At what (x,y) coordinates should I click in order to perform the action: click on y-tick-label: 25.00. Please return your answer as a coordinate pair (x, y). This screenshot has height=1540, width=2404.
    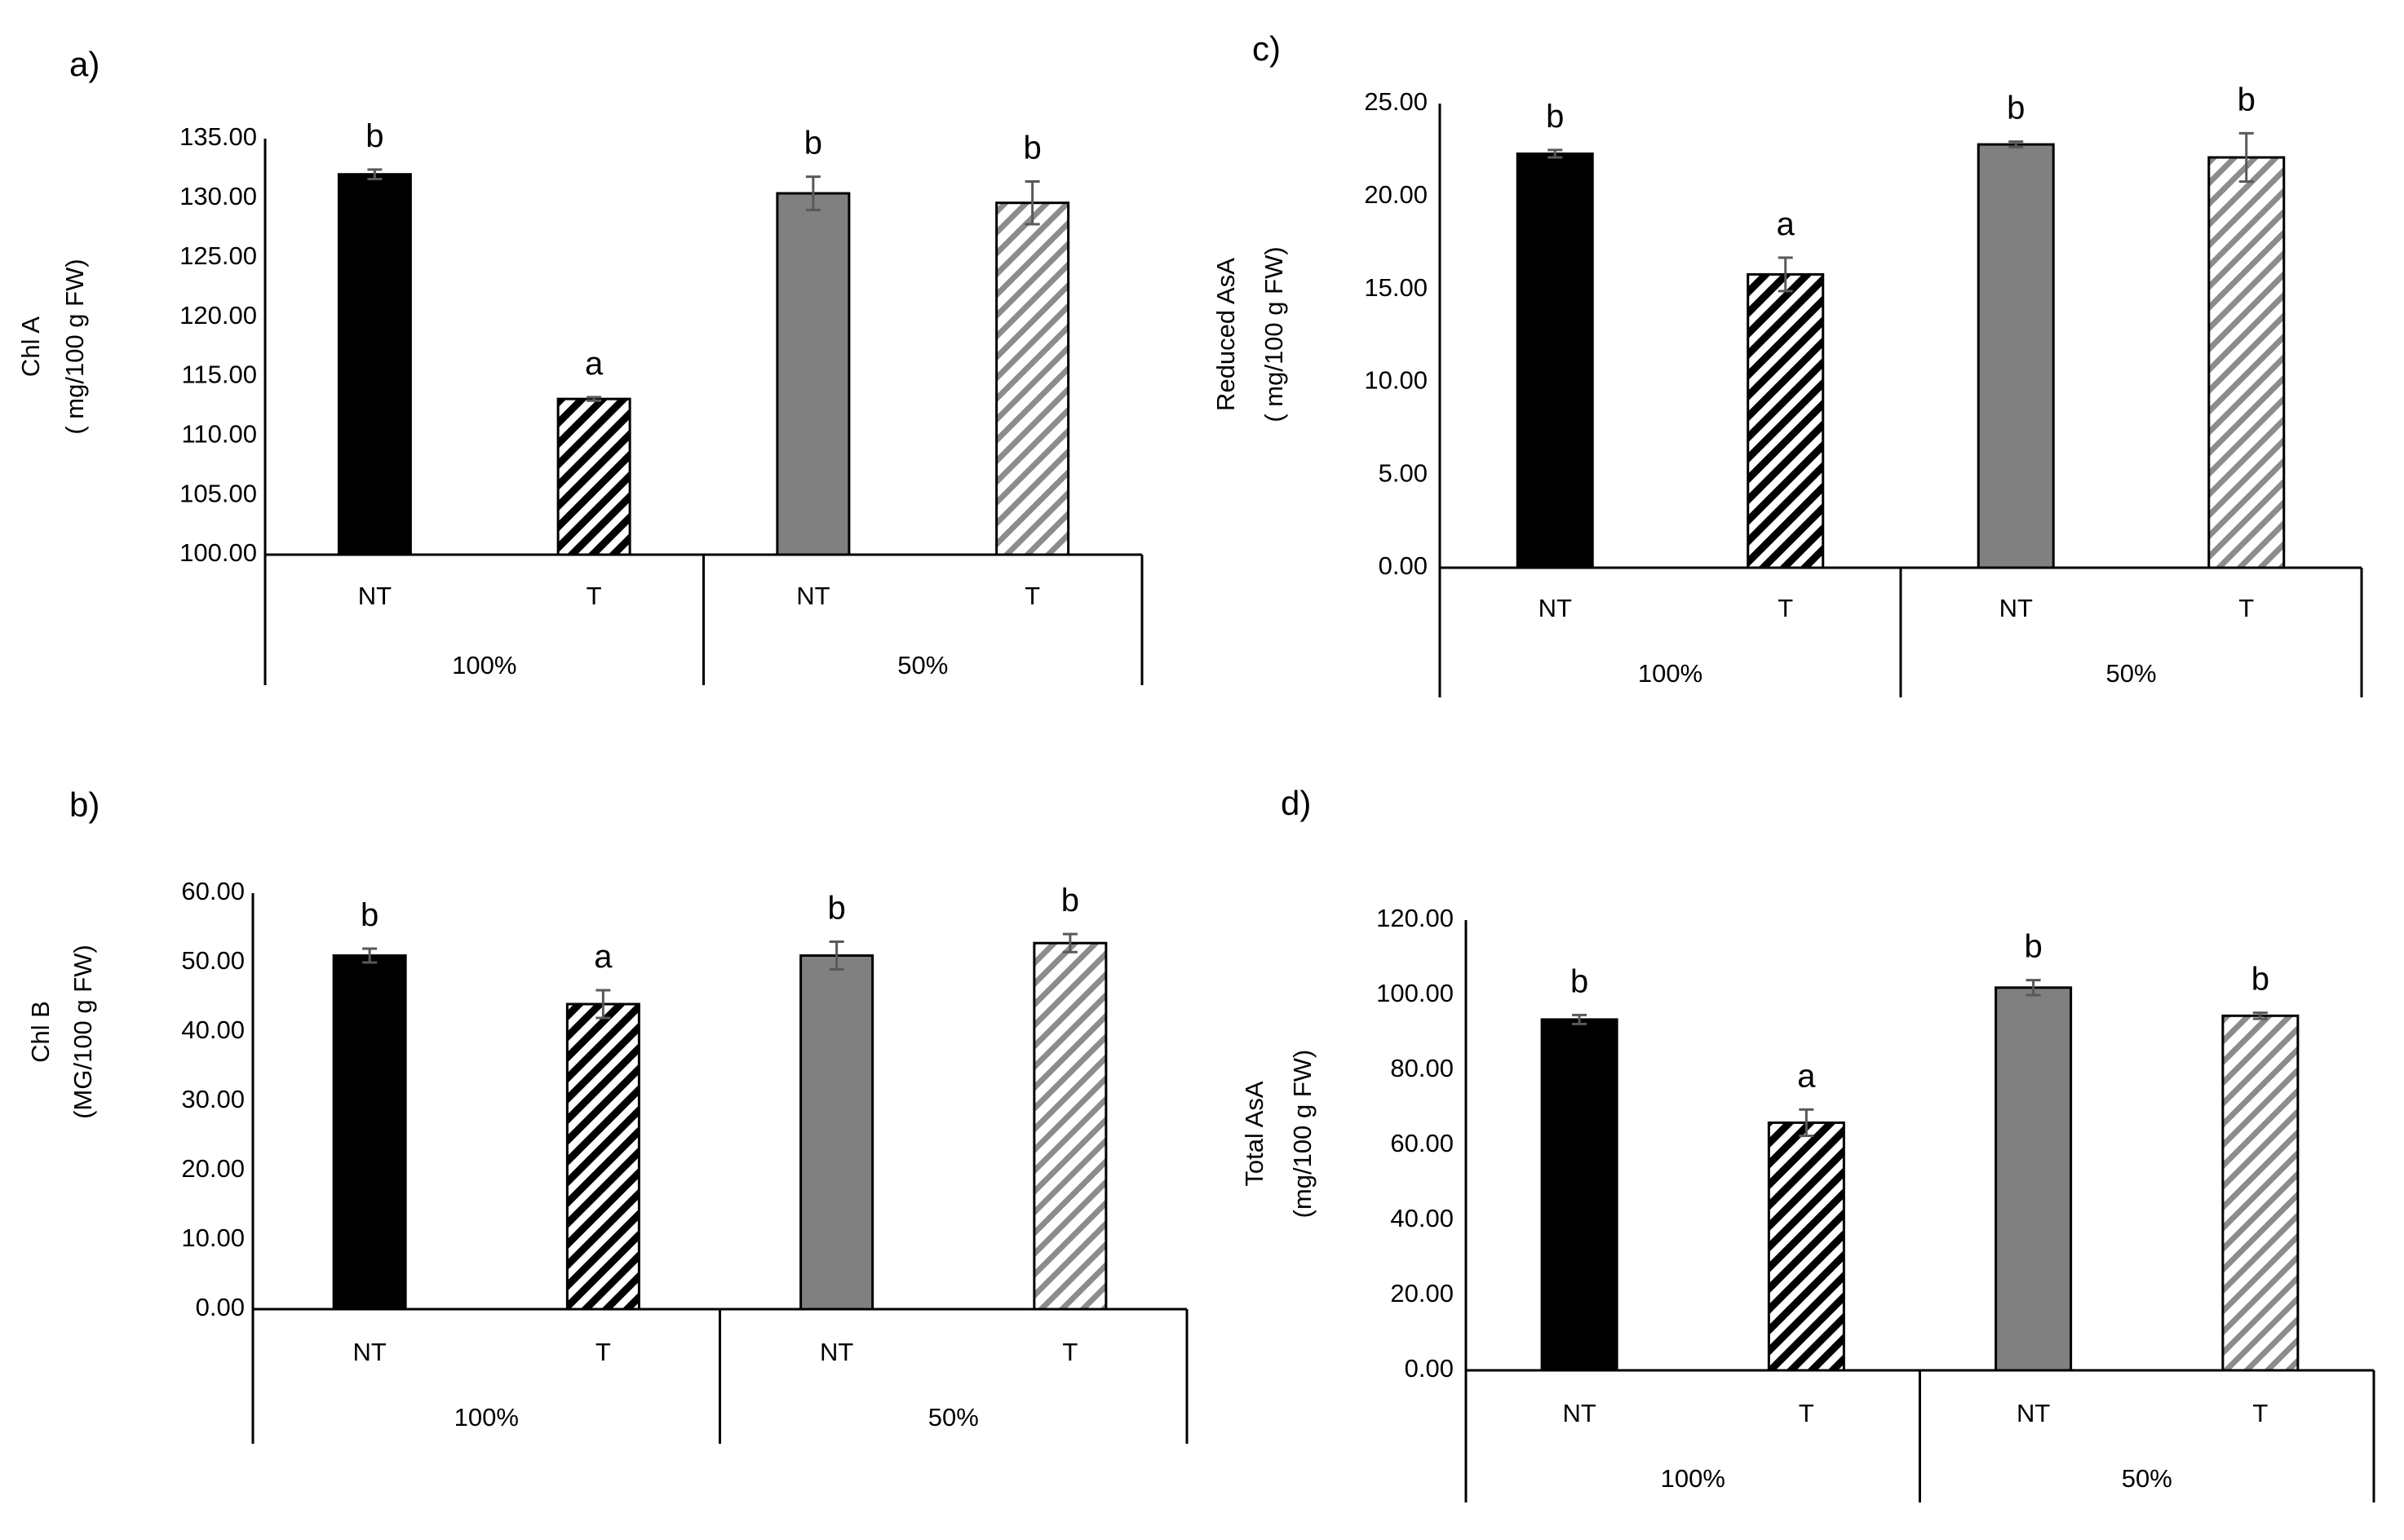
    Looking at the image, I should click on (1396, 101).